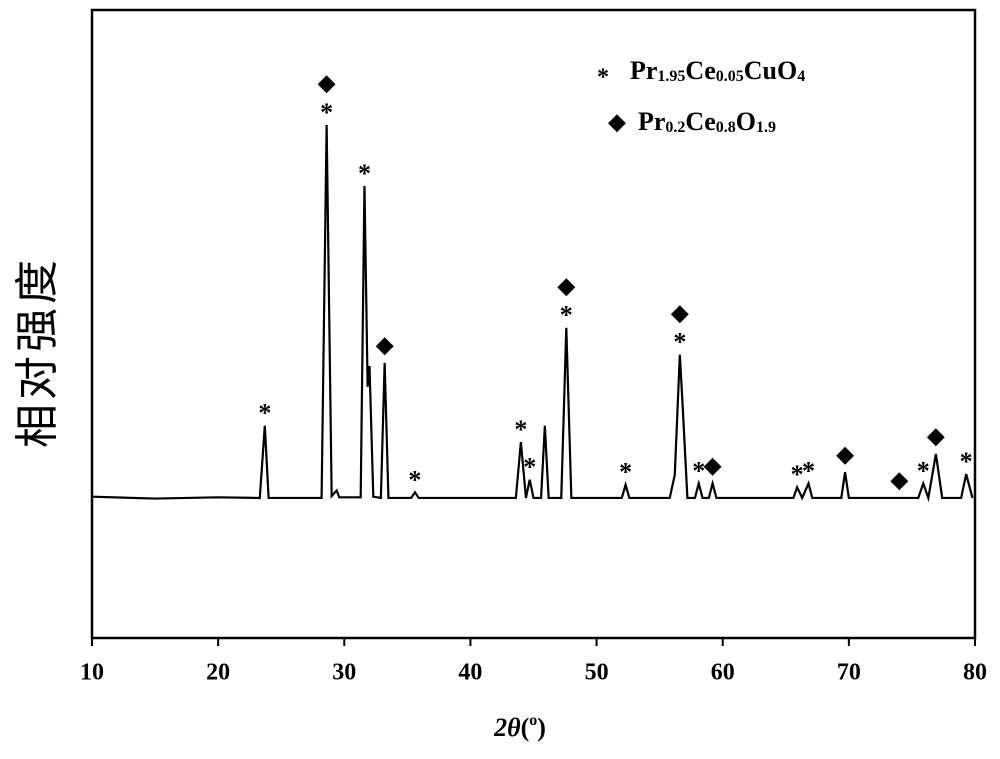  What do you see at coordinates (975, 673) in the screenshot?
I see `x-tick-label: 80` at bounding box center [975, 673].